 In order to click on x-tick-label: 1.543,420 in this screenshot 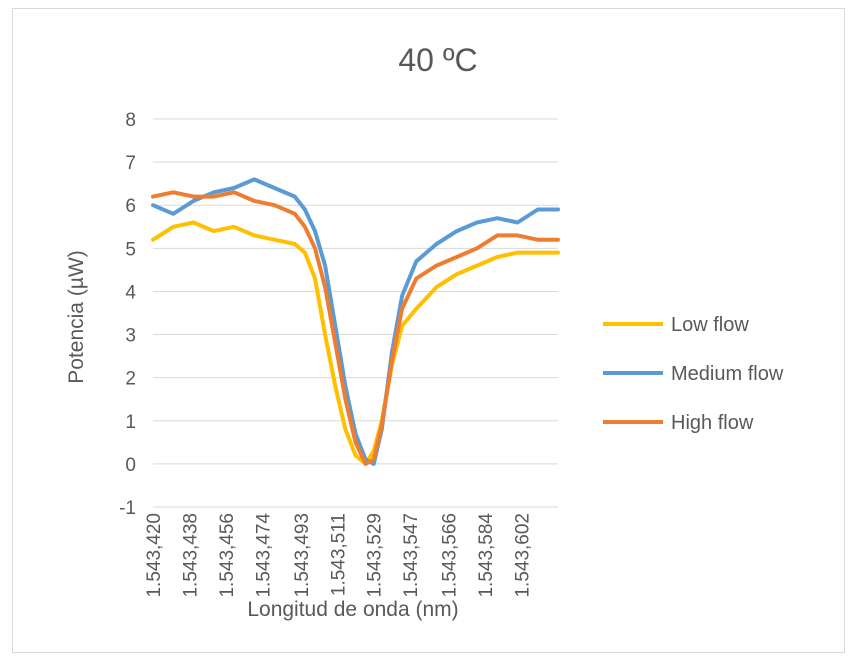, I will do `click(154, 555)`.